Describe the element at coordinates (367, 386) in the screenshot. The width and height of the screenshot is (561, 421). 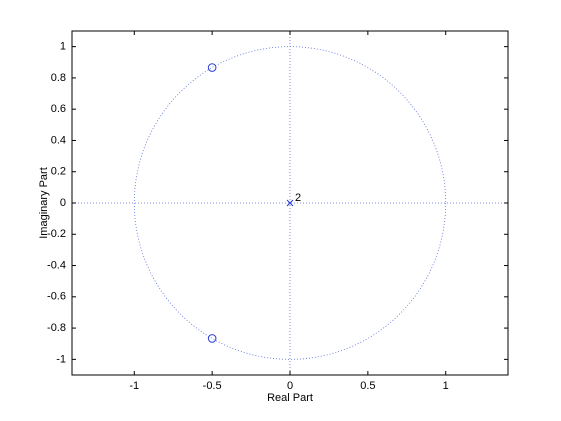
I see `x-tick-label: 0.5` at that location.